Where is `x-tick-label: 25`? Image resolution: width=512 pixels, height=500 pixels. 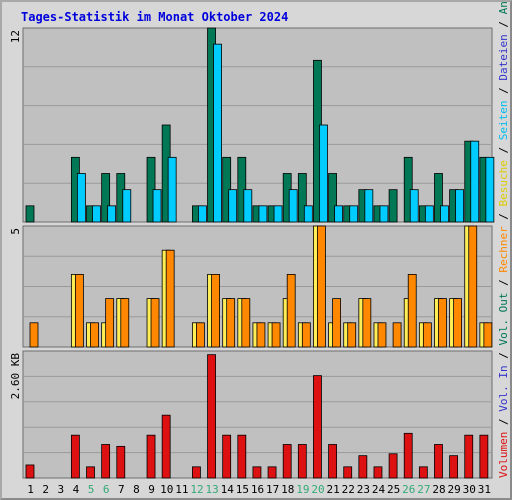
x-tick-label: 25 is located at coordinates (393, 489).